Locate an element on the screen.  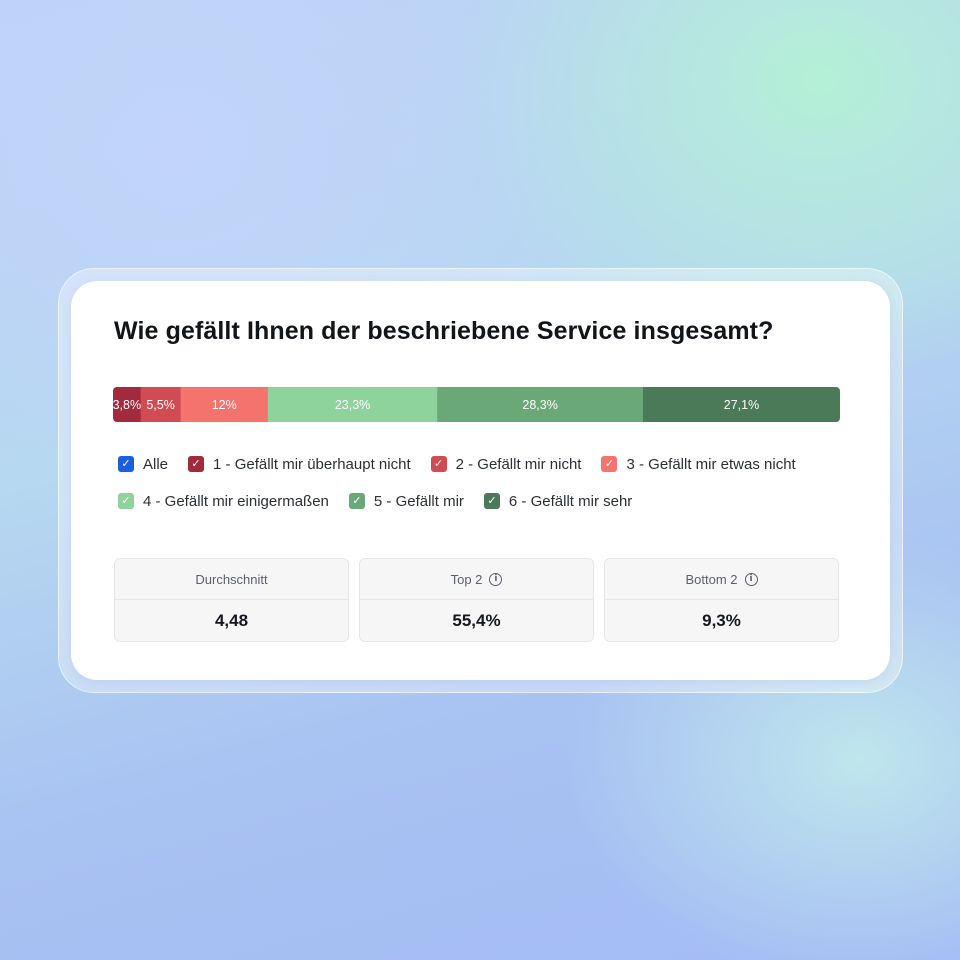
legend-item-6: ✓ 6 - Gefällt mir sehr is located at coordinates (558, 501).